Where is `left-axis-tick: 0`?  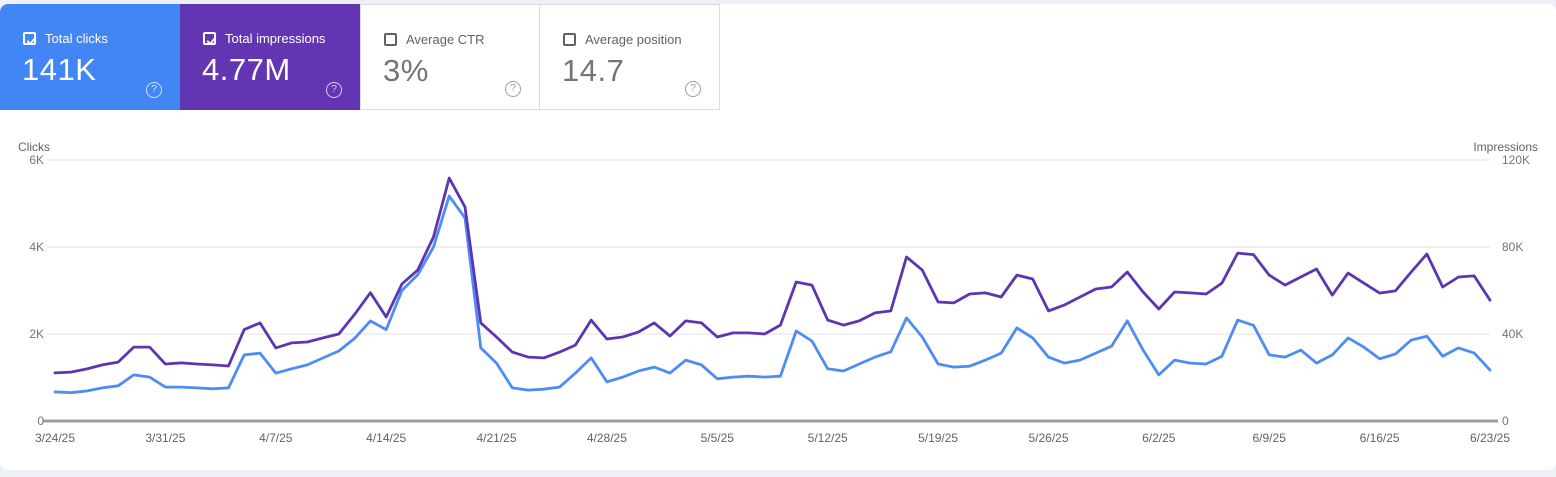
left-axis-tick: 0 is located at coordinates (40, 421).